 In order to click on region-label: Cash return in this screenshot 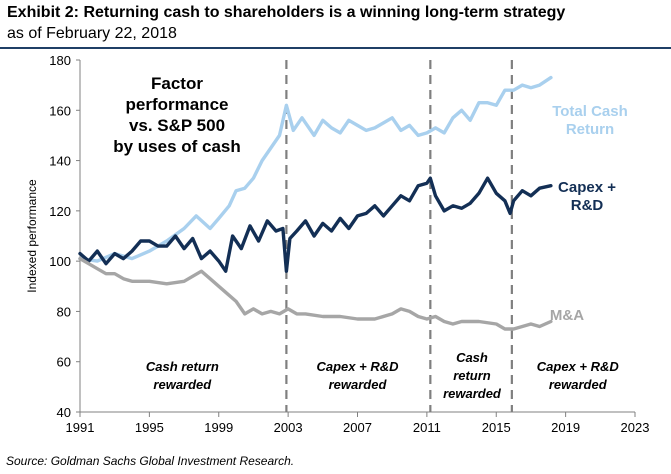, I will do `click(182, 366)`.